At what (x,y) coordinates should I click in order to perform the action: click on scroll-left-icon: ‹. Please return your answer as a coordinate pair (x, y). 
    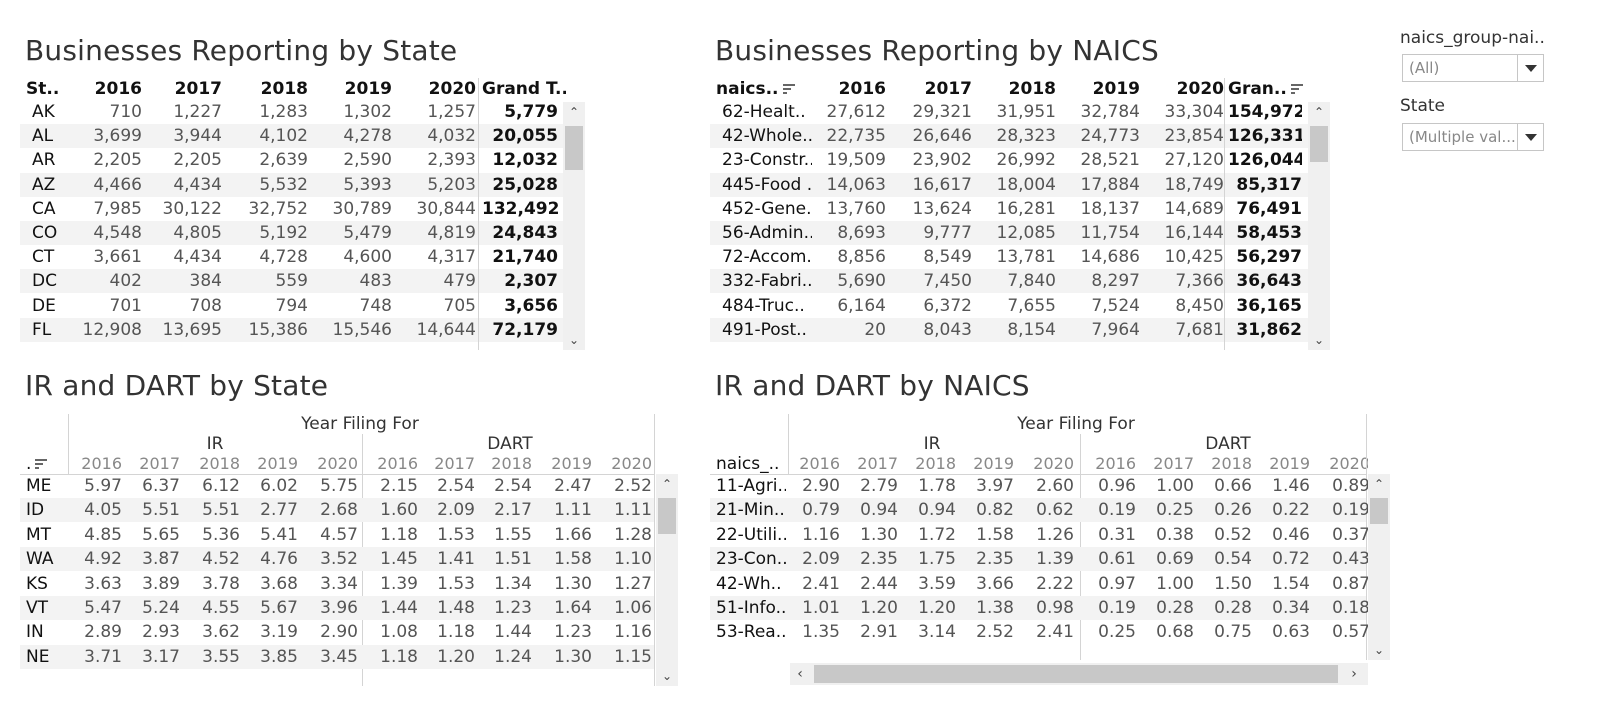
    Looking at the image, I should click on (800, 674).